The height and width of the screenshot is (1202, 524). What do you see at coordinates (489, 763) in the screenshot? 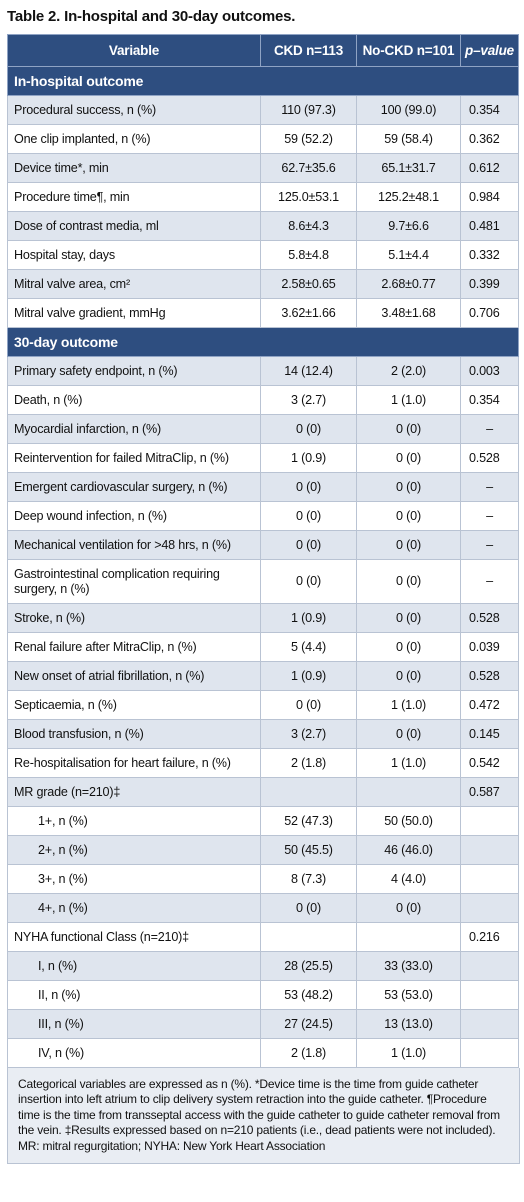
I see `p-value: 0.542` at bounding box center [489, 763].